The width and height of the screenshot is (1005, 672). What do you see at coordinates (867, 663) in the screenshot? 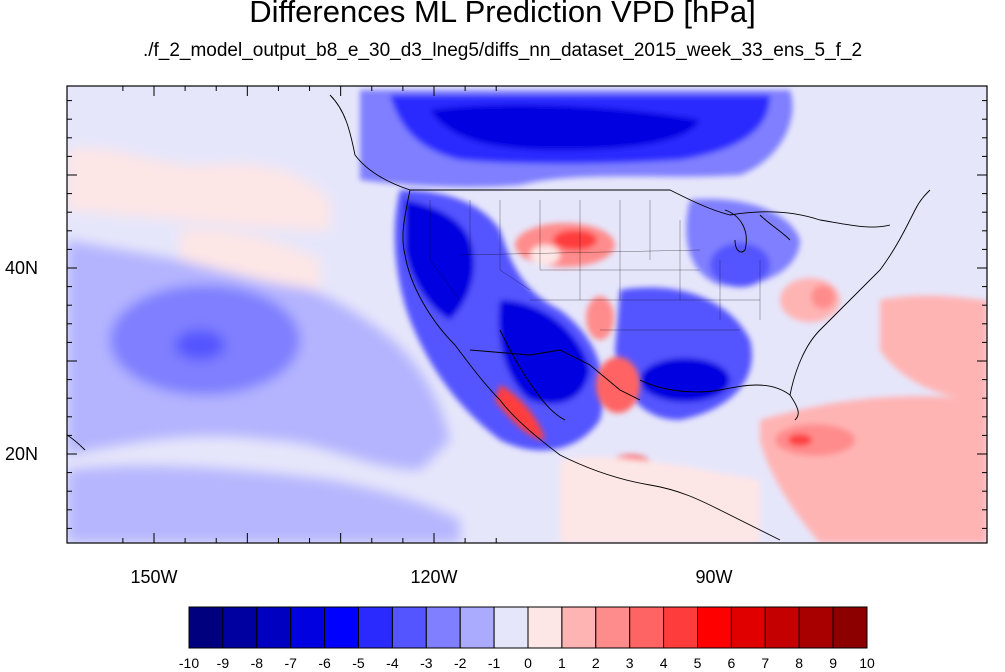
I see `colorbar-label: 10` at bounding box center [867, 663].